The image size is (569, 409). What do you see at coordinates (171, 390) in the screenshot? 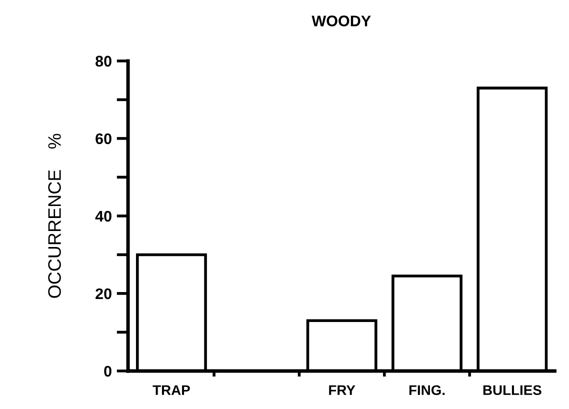
I see `x-tick-label: TRAP` at bounding box center [171, 390].